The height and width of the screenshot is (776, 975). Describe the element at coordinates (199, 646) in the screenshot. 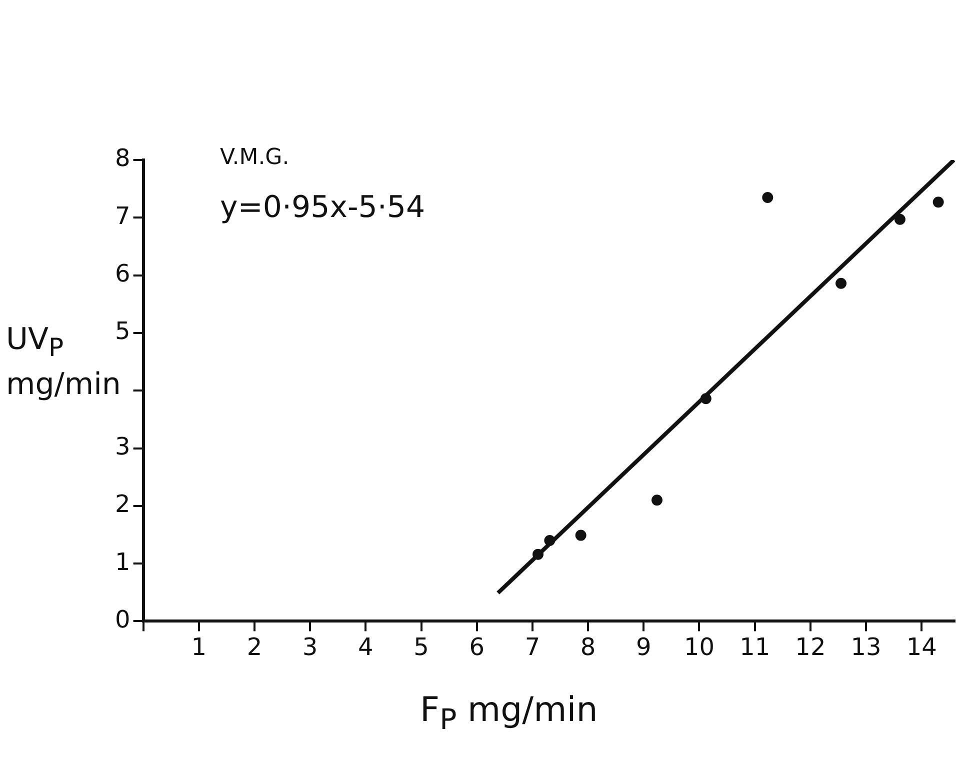

I see `x-tick-label: 1` at that location.